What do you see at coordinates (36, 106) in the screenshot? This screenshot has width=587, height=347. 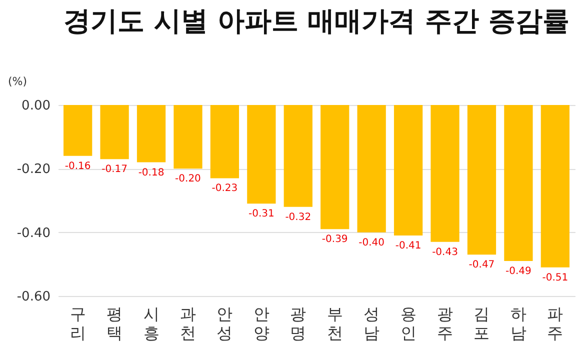 I see `y-tick-label: 0.00` at bounding box center [36, 106].